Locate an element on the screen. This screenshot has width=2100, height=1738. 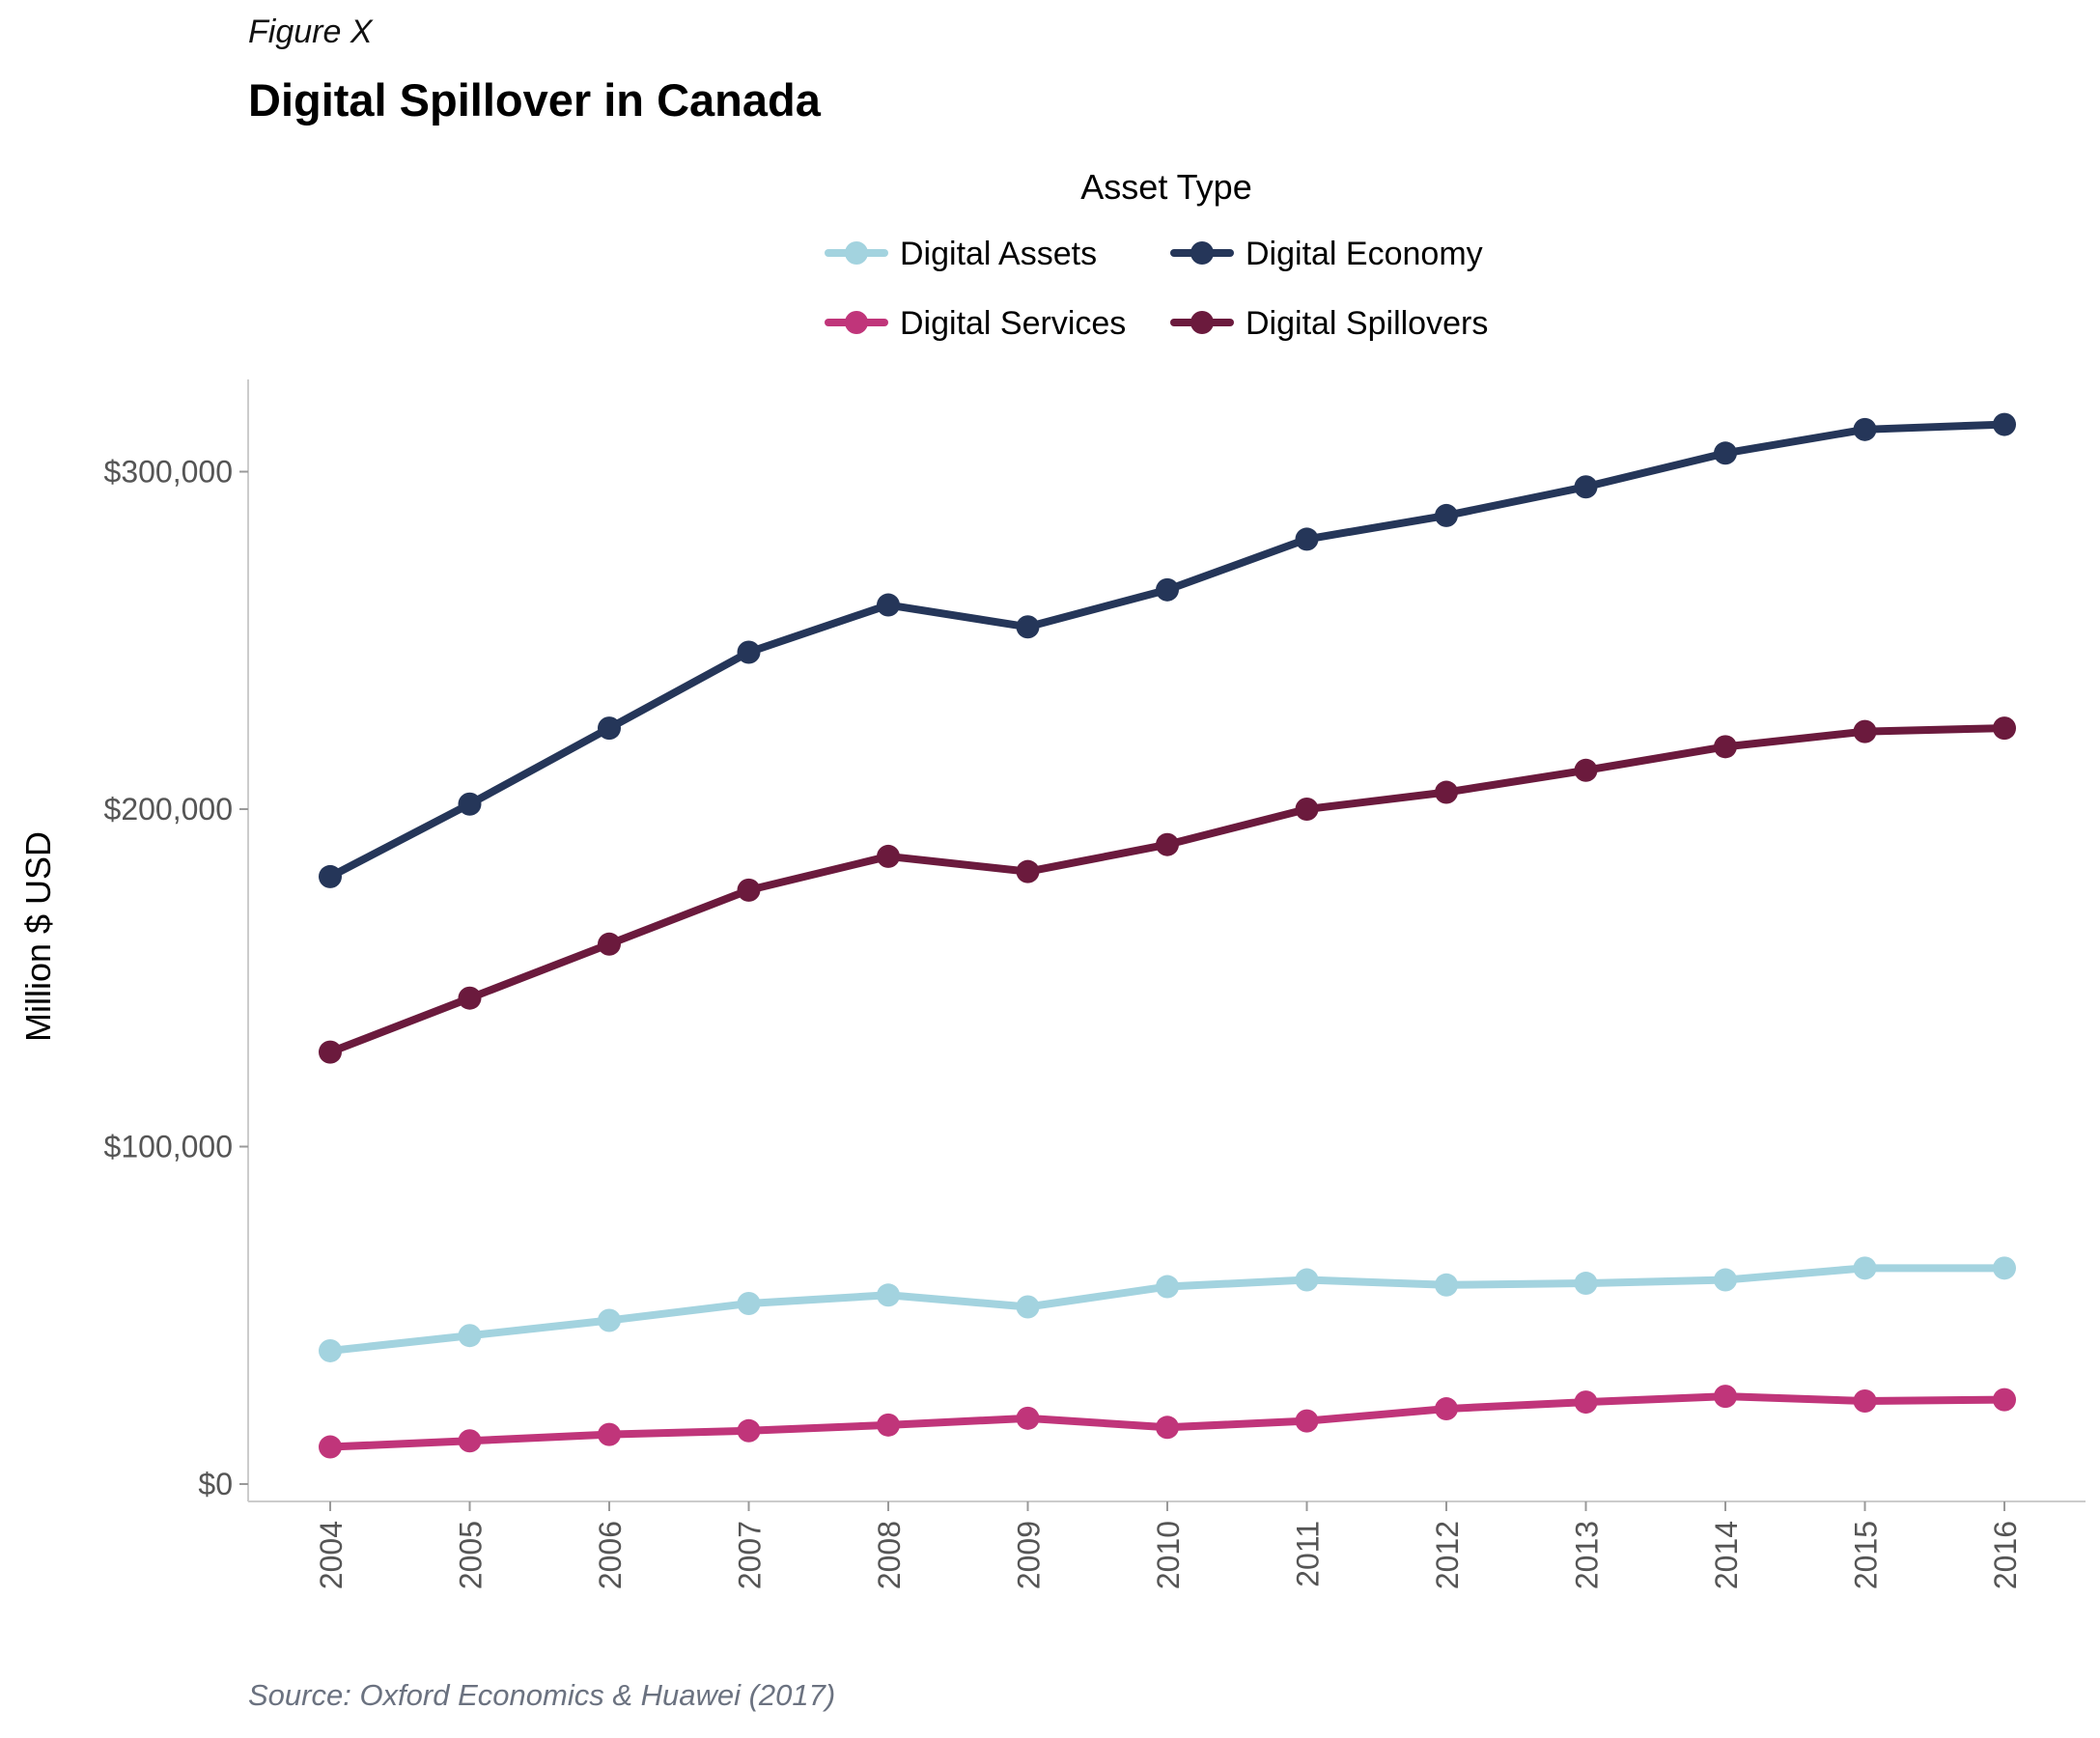
legend-item: Digital Assets is located at coordinates (961, 254).